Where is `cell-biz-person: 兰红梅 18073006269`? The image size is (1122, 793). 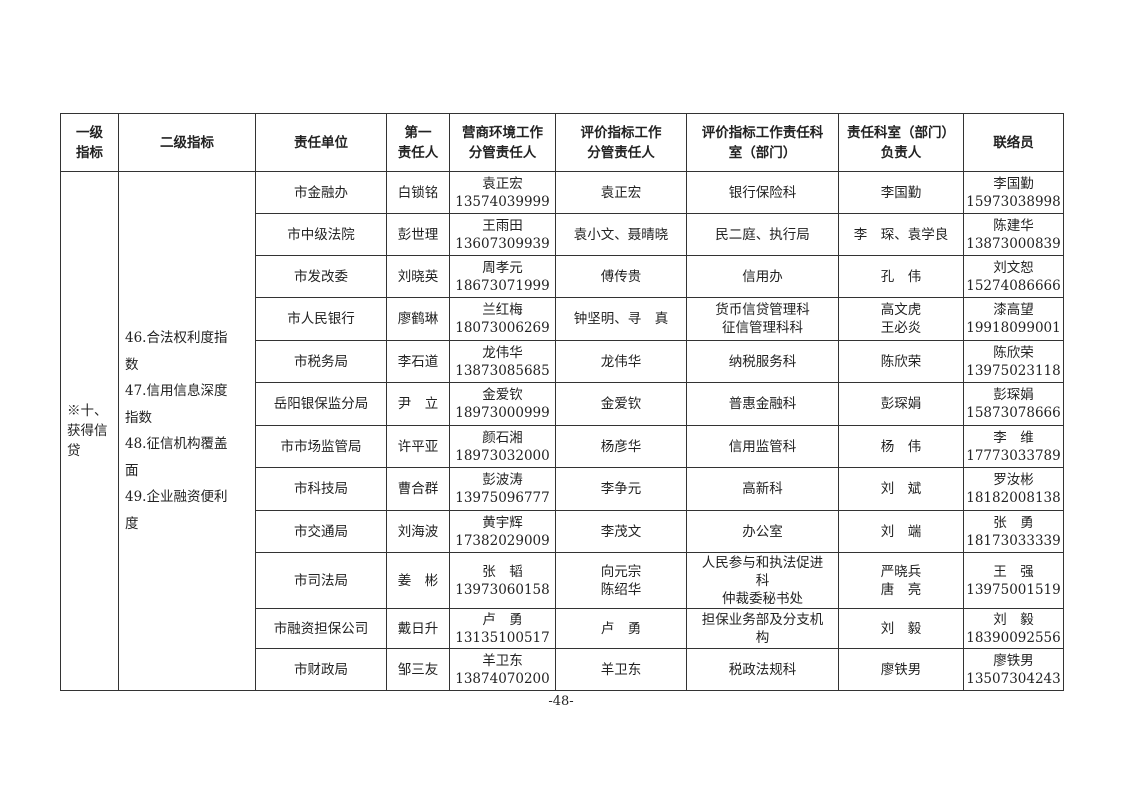
cell-biz-person: 兰红梅 18073006269 is located at coordinates (502, 319).